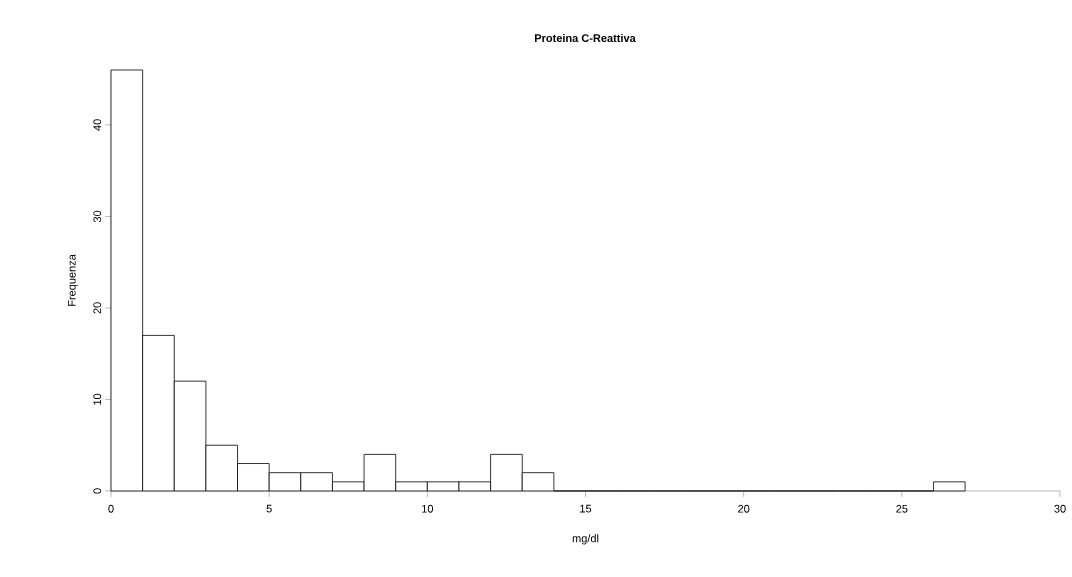 Image resolution: width=1072 pixels, height=577 pixels. What do you see at coordinates (744, 508) in the screenshot?
I see `x-tick-label: 20` at bounding box center [744, 508].